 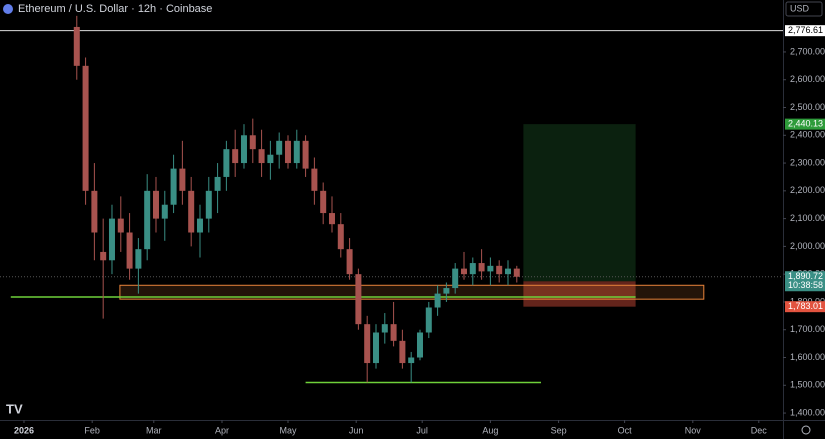 I want to click on y-tick-label: 2,000.00, so click(x=807, y=246).